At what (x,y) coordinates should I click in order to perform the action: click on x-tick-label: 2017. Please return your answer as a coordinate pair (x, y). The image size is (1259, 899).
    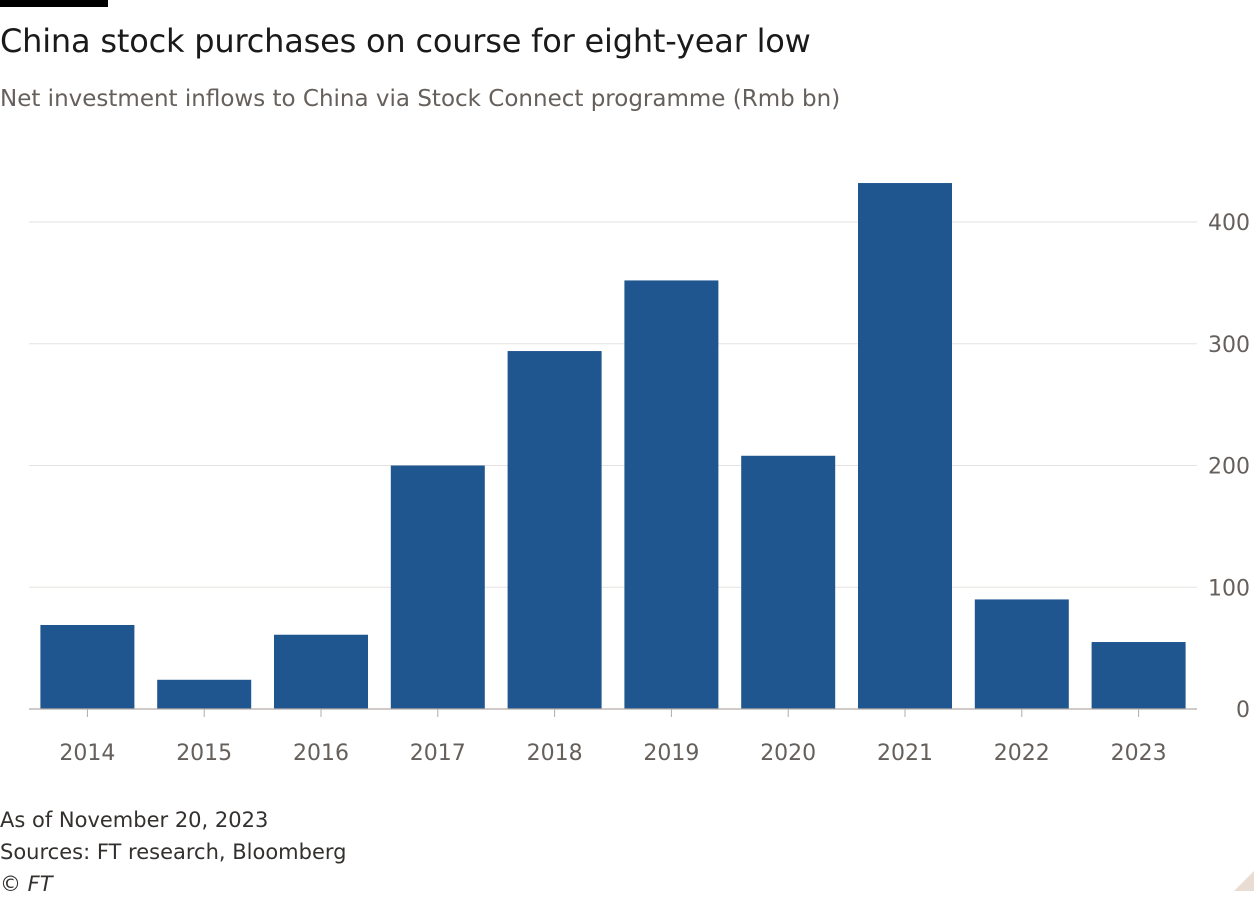
    Looking at the image, I should click on (438, 753).